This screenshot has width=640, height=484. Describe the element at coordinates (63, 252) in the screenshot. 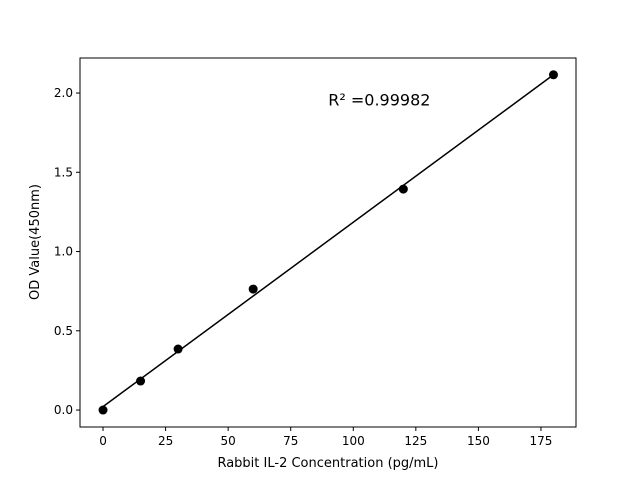

I see `y-tick-label: 1.0` at that location.